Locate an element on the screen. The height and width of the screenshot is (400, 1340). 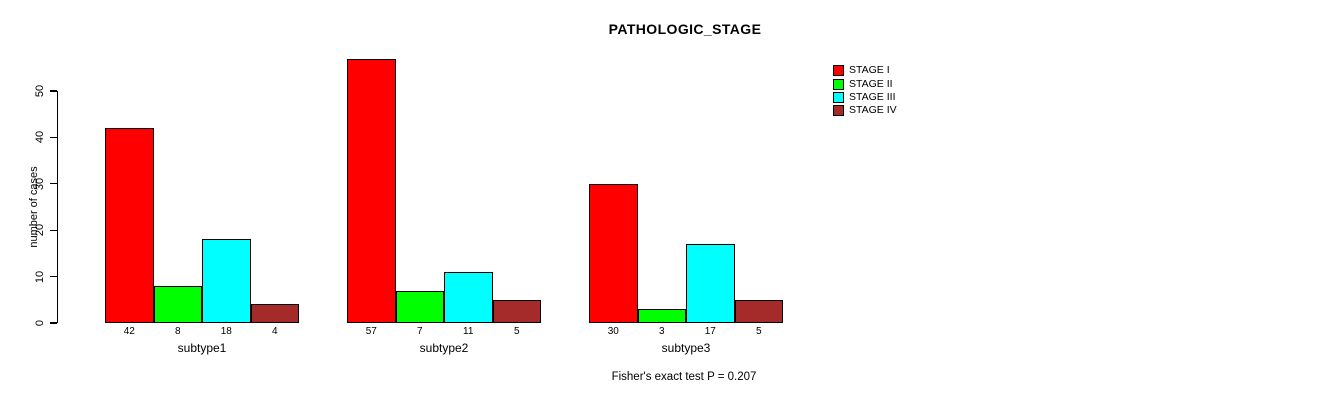
bar-stage-iv-subtype1 is located at coordinates (274, 313).